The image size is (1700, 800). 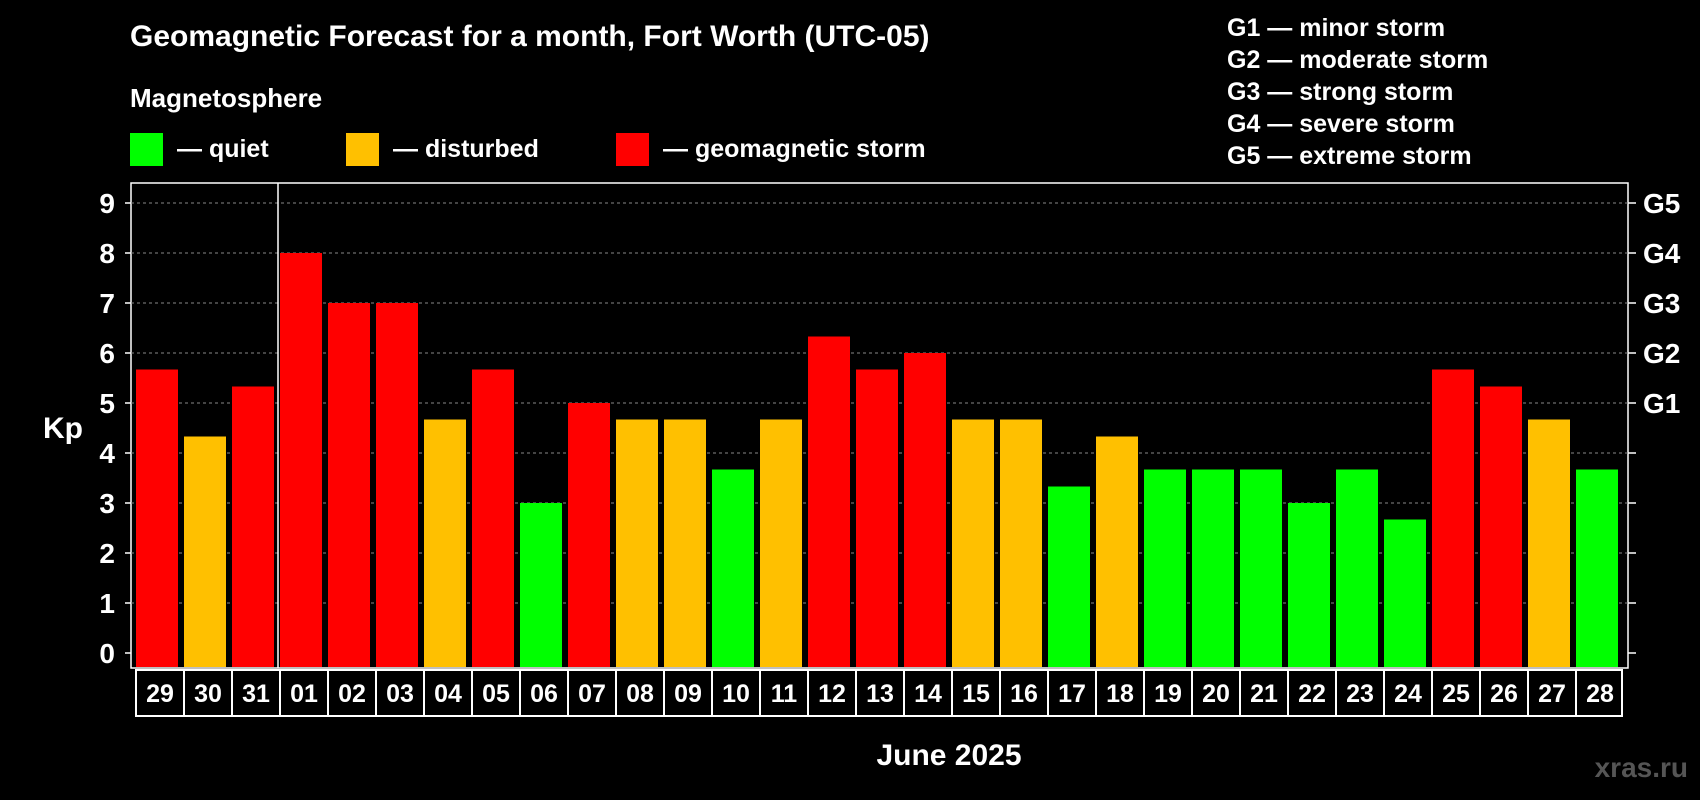 I want to click on storm-scale-g4: G4 — severe storm, so click(x=1341, y=124).